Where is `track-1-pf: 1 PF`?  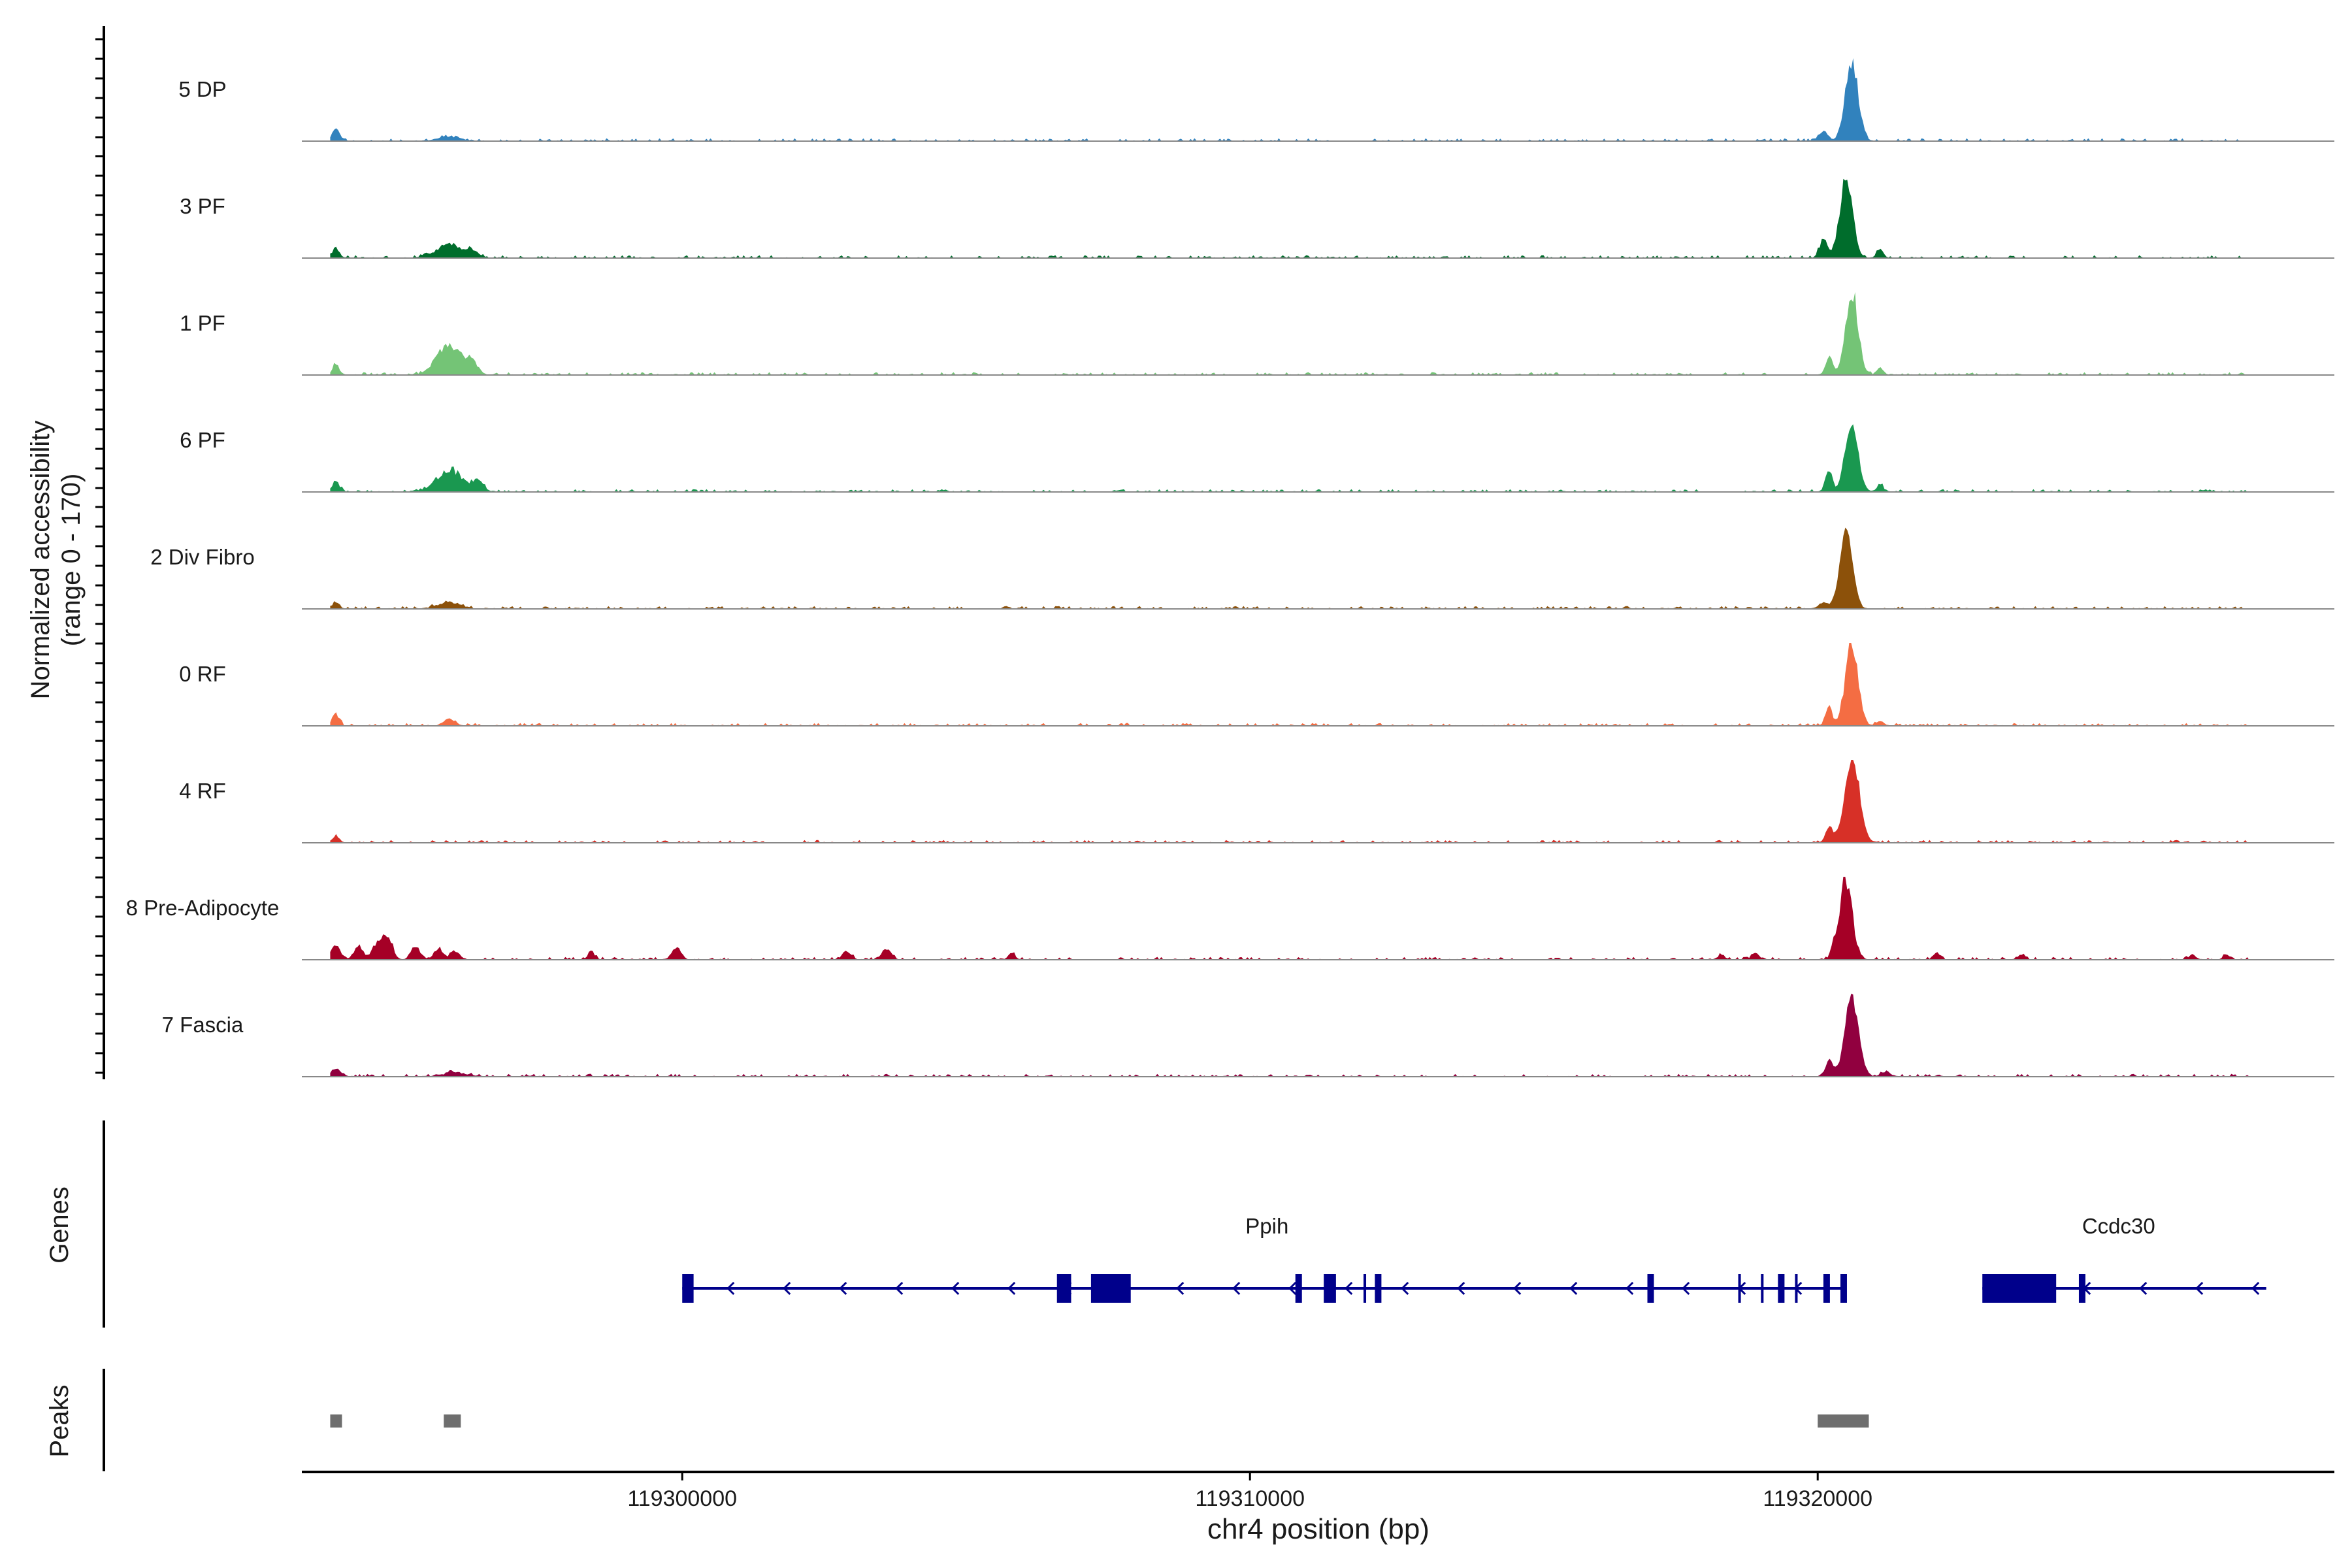 track-1-pf: 1 PF is located at coordinates (1257, 334).